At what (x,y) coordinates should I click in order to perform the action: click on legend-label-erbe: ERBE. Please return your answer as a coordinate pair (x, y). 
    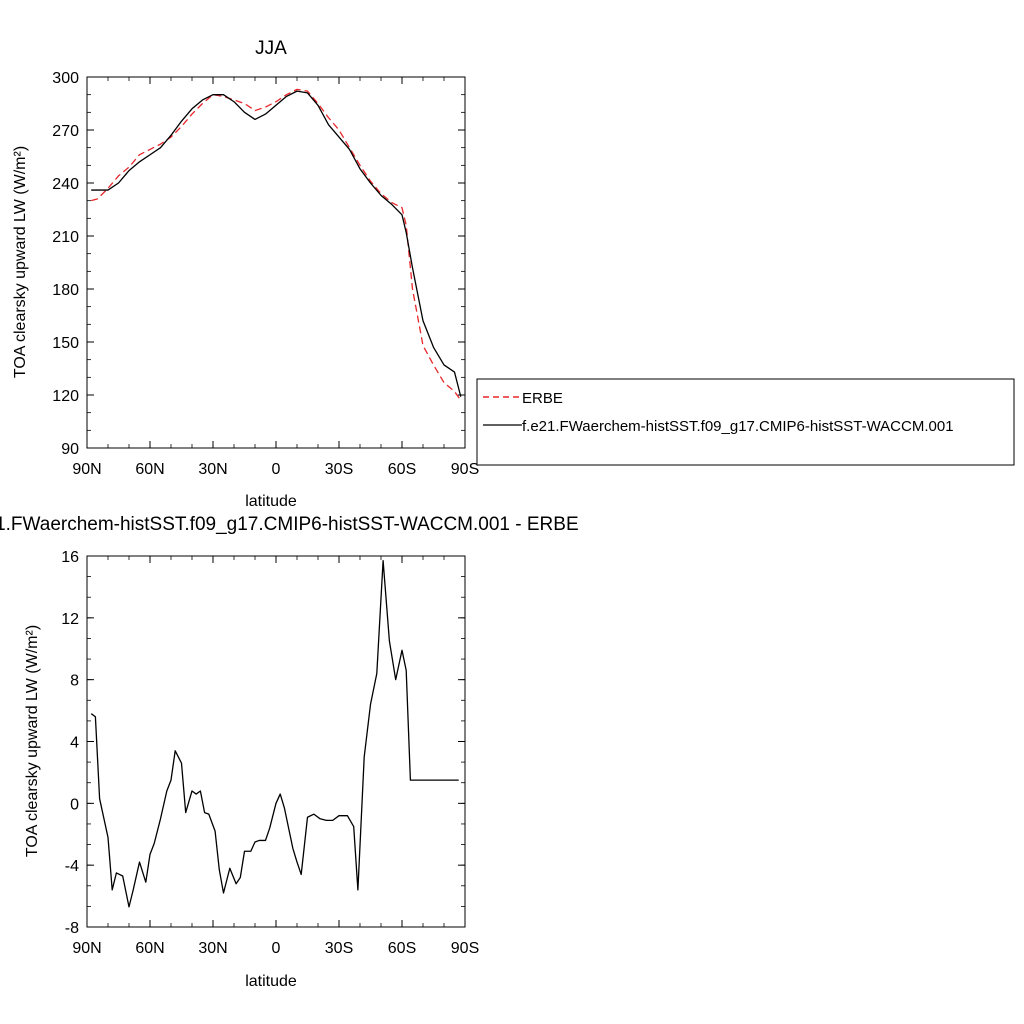
    Looking at the image, I should click on (542, 398).